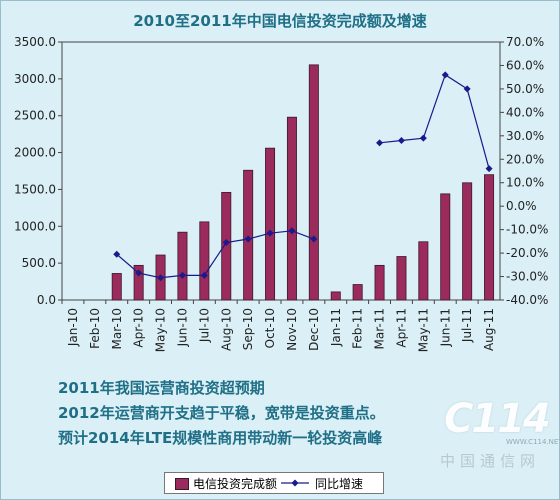  I want to click on left-axis-tick-label: 1500.0, so click(35, 189).